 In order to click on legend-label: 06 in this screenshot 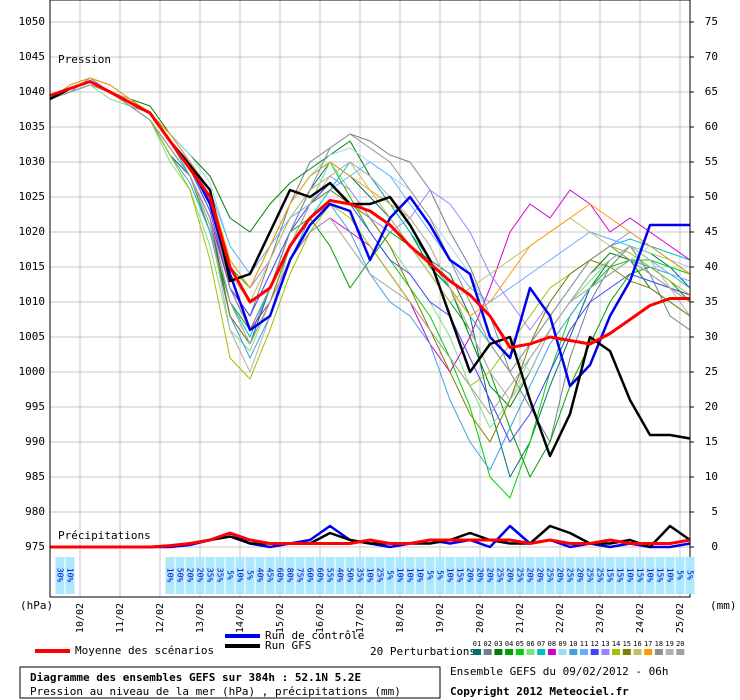, I will do `click(530, 644)`.